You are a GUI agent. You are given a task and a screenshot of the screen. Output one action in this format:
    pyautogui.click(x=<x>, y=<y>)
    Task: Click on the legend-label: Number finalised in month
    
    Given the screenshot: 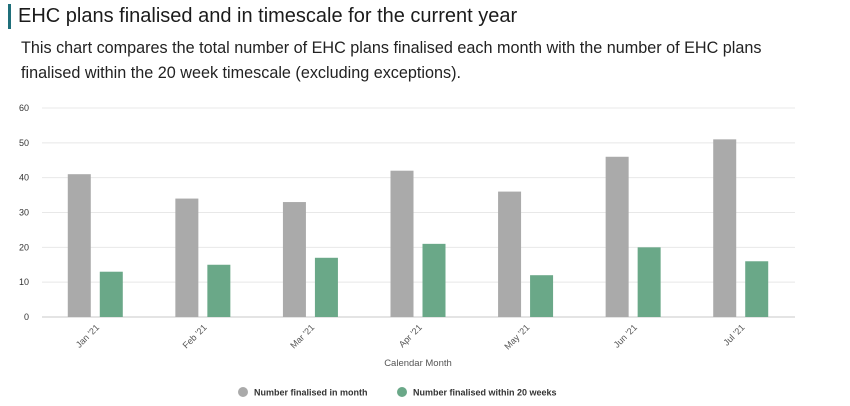 What is the action you would take?
    pyautogui.click(x=311, y=393)
    